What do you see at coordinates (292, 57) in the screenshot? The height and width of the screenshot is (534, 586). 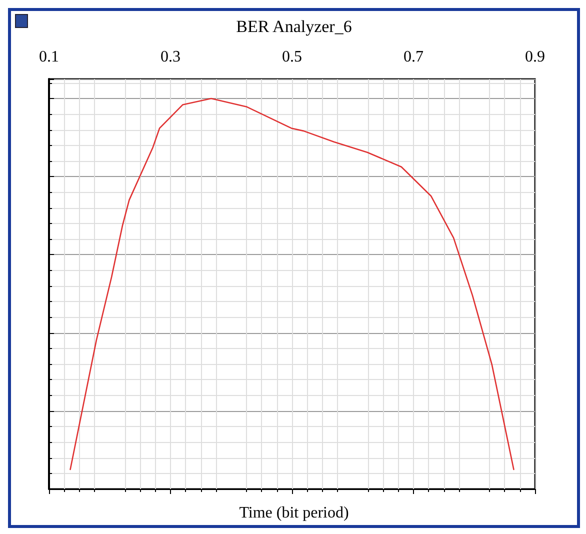 I see `x-tick-label: 0.5` at bounding box center [292, 57].